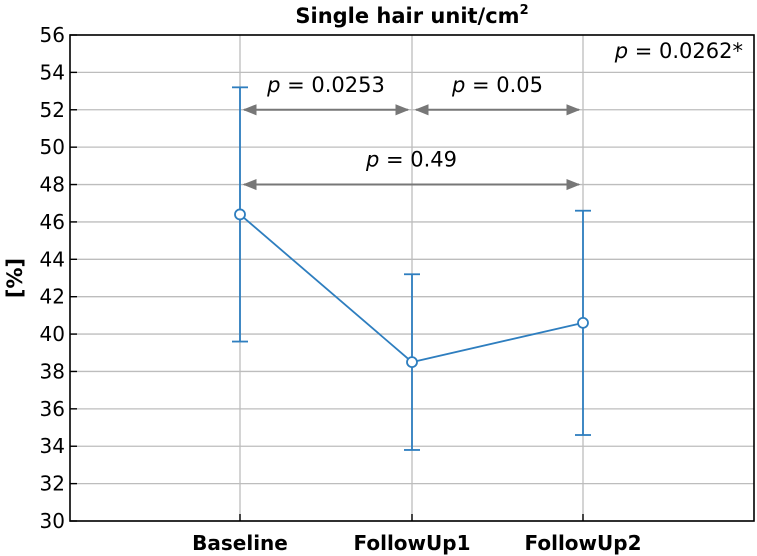 The height and width of the screenshot is (556, 757). I want to click on p-value-label: p = 0.05, so click(497, 85).